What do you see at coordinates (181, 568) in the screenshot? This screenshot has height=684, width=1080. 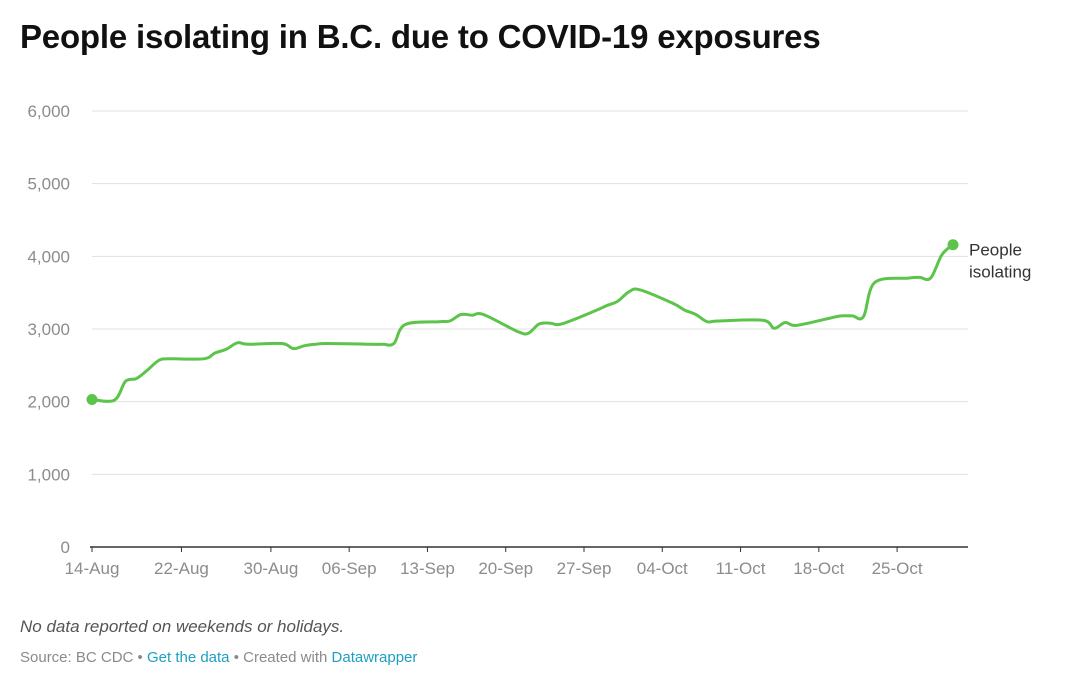 I see `x-tick-label: 22-Aug` at bounding box center [181, 568].